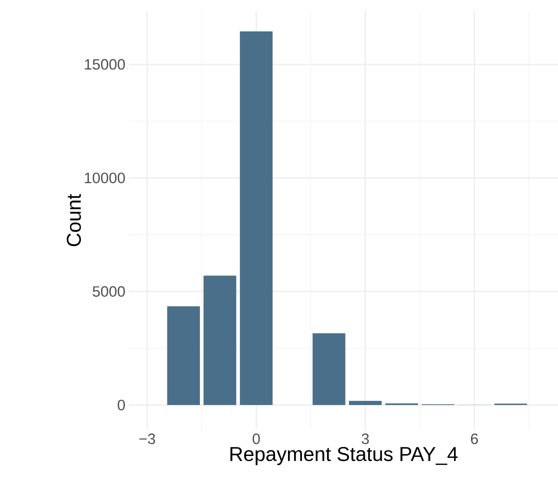 The width and height of the screenshot is (558, 498). I want to click on x-tick-label: −3, so click(147, 439).